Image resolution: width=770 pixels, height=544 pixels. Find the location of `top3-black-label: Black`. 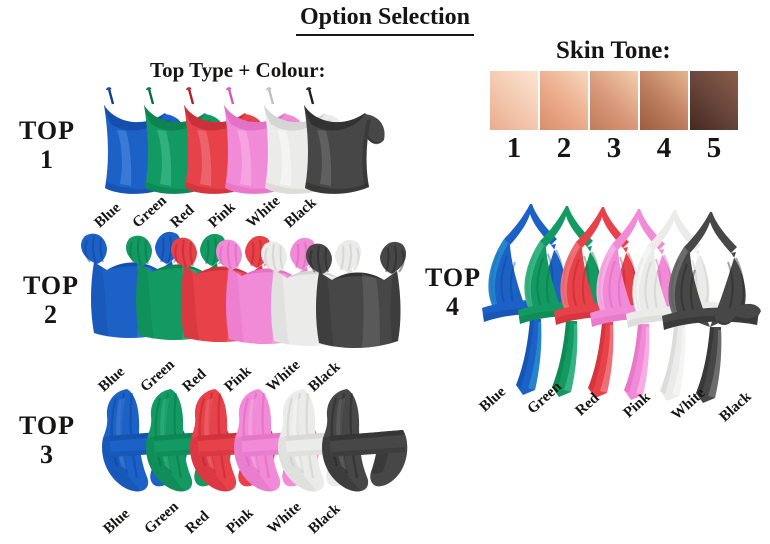

top3-black-label: Black is located at coordinates (324, 519).